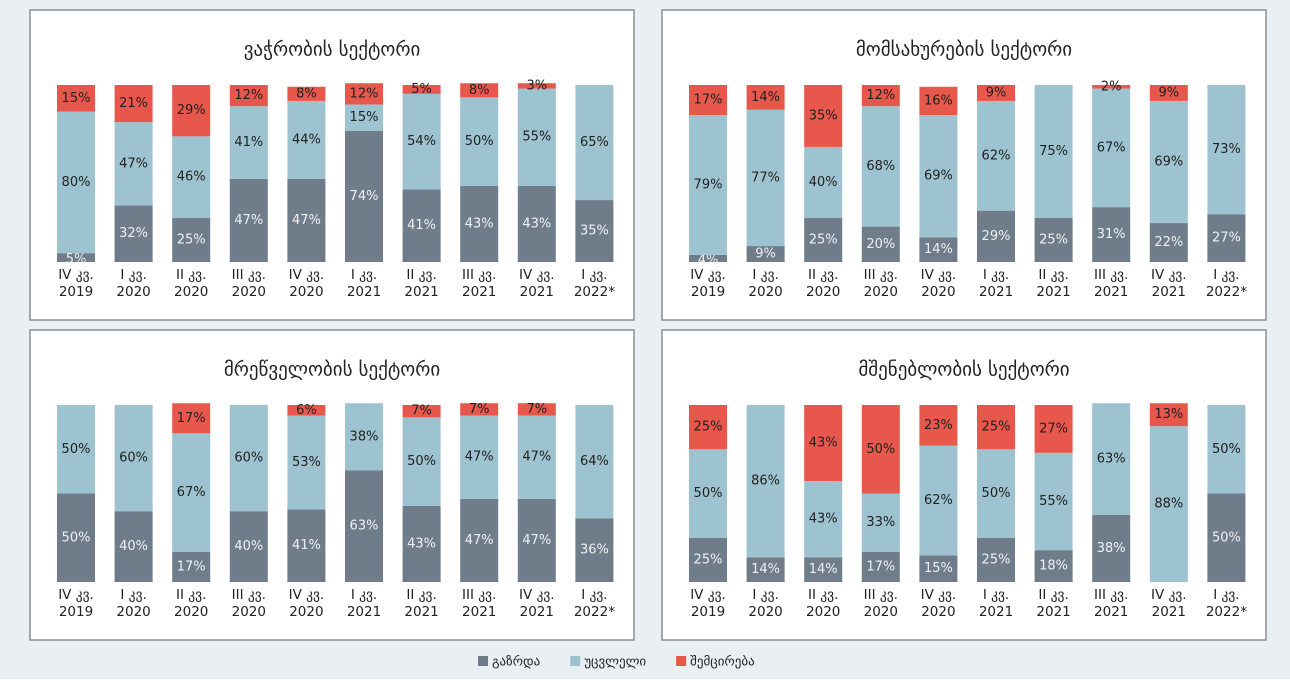  Describe the element at coordinates (1111, 147) in the screenshot. I see `data-label: 67%` at that location.